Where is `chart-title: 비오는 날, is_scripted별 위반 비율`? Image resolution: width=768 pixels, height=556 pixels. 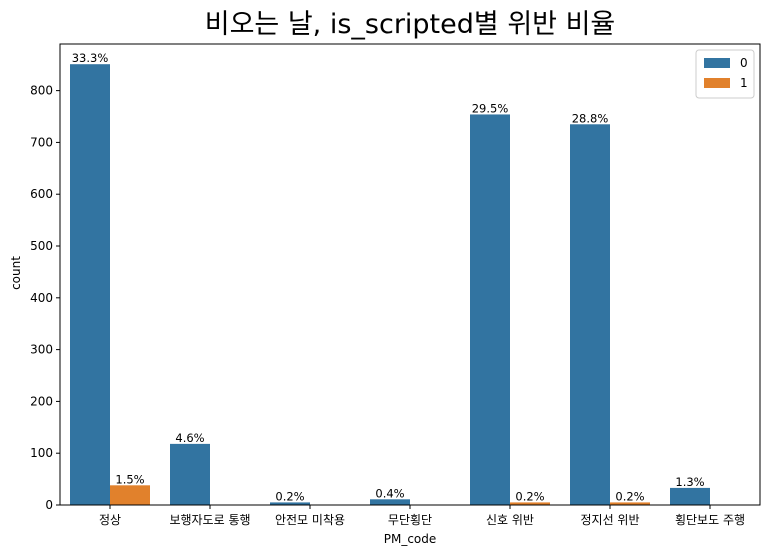
chart-title: 비오는 날, is_scripted별 위반 비율 is located at coordinates (410, 24).